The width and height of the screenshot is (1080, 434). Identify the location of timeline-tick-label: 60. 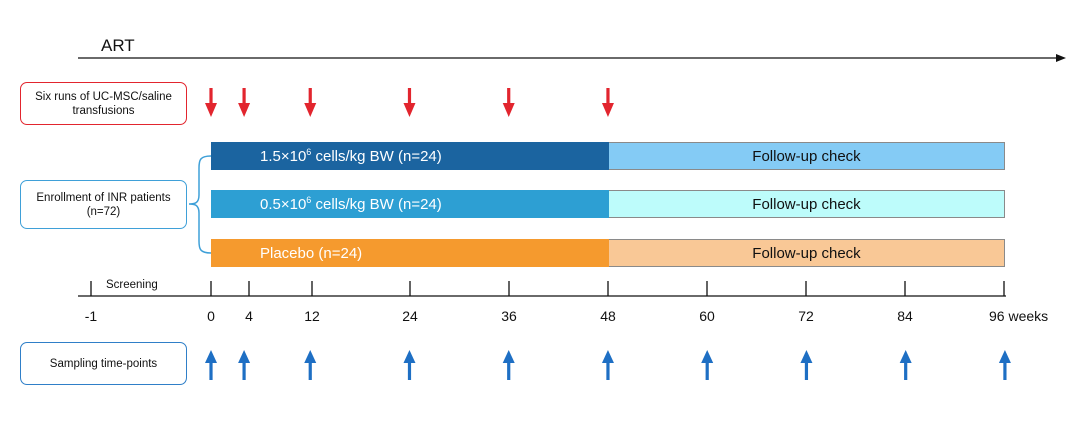
(707, 316).